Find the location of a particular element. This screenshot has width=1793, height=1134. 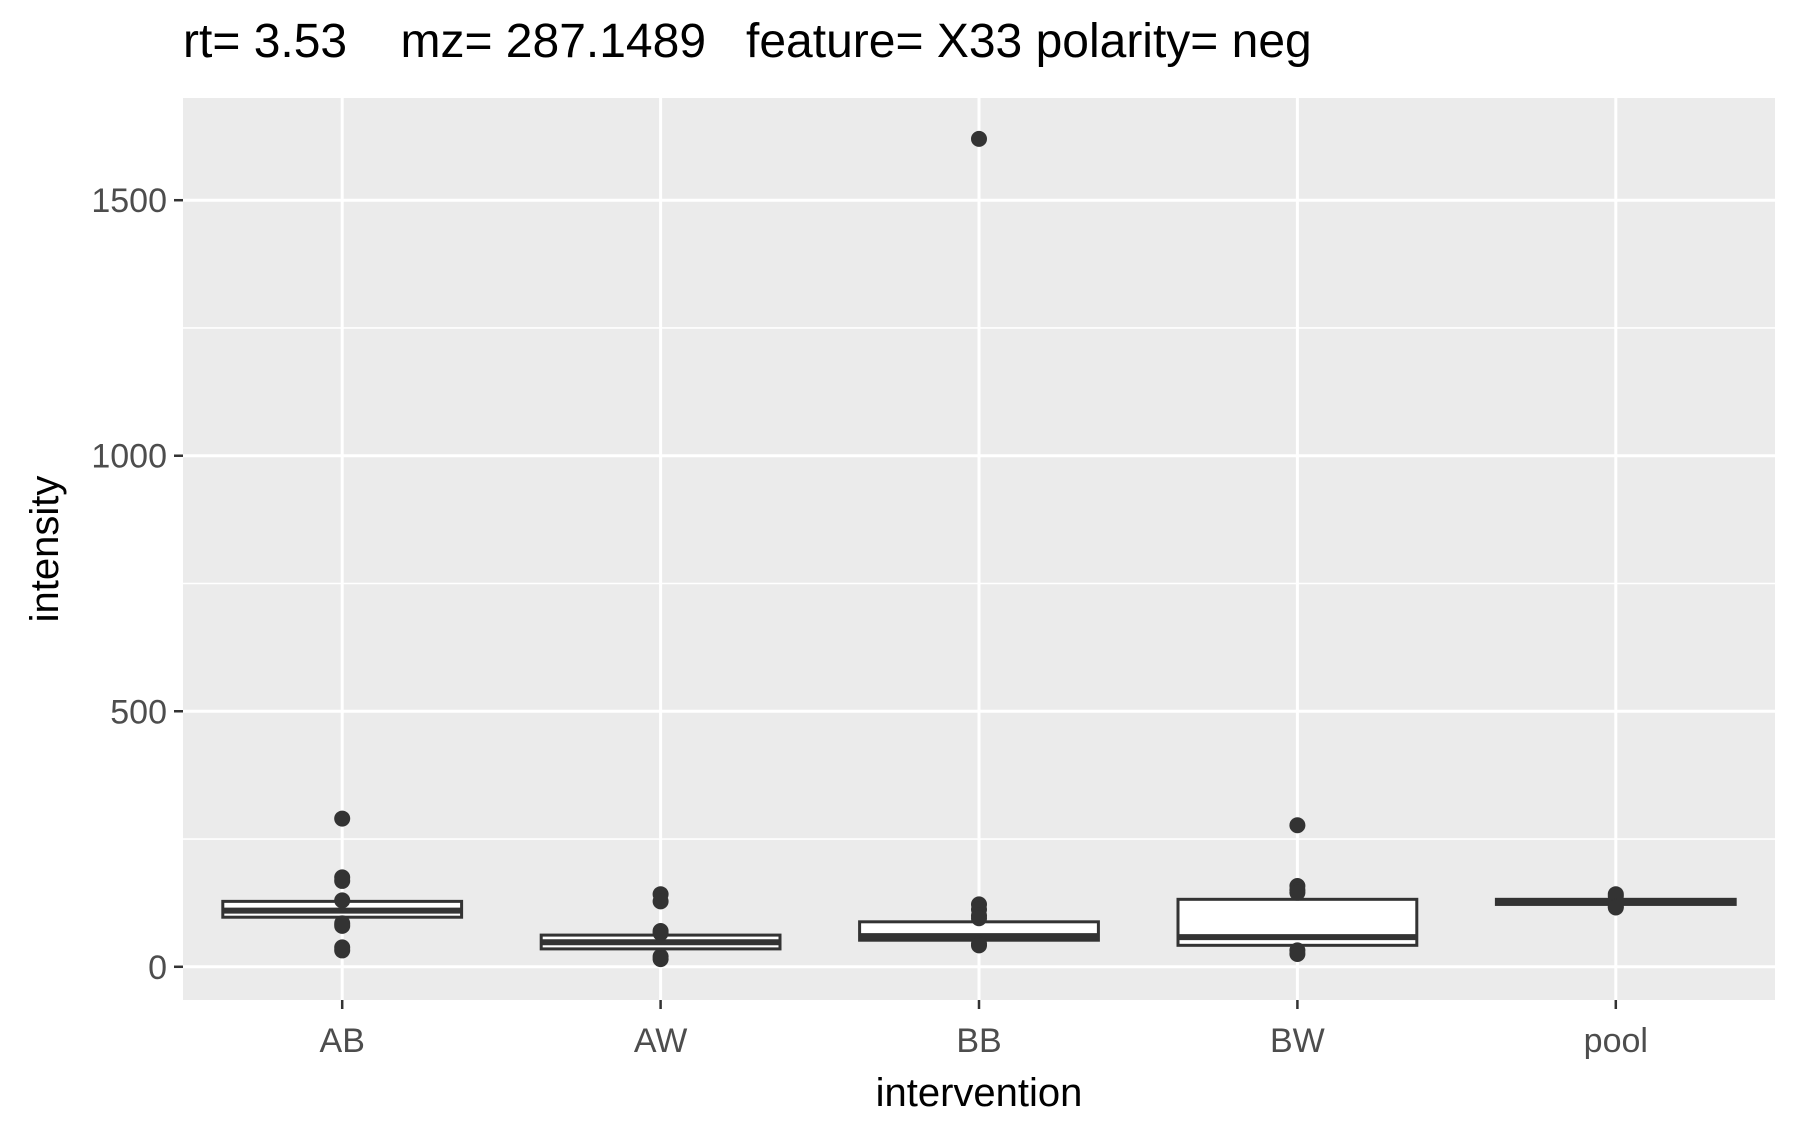

y-tick-label: 1000 is located at coordinates (129, 457).